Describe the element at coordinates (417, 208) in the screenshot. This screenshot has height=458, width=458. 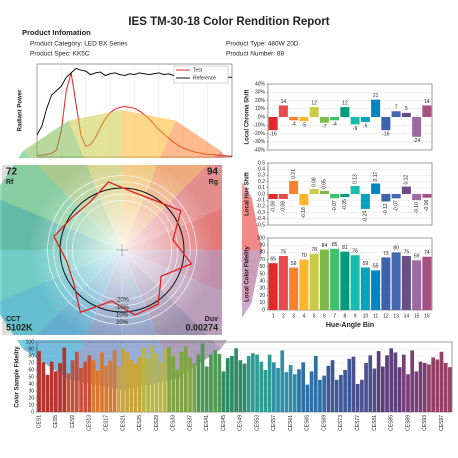
I see `value-label: -0.10` at that location.